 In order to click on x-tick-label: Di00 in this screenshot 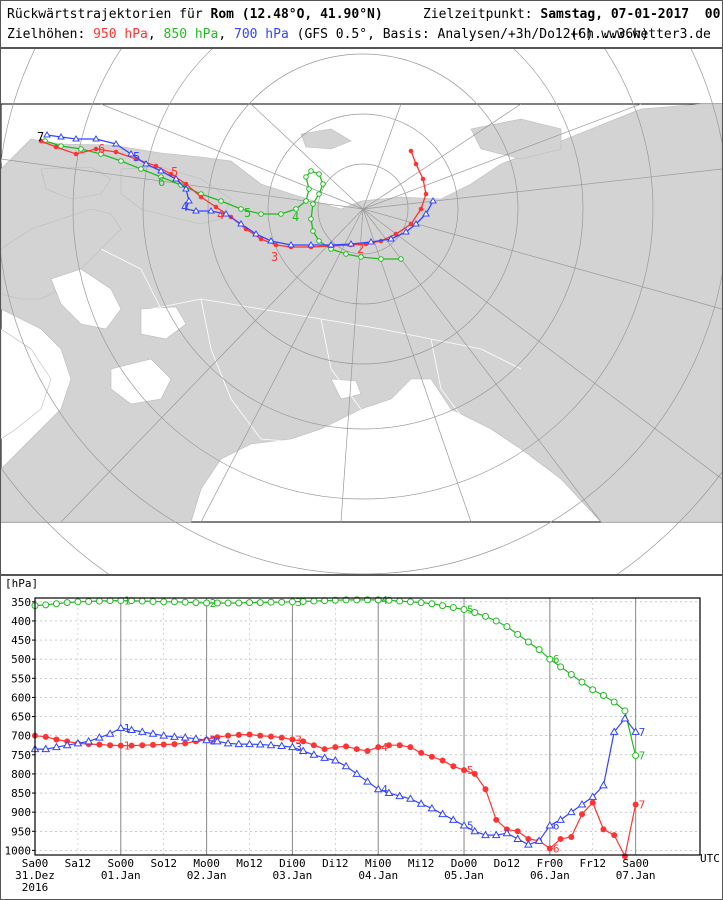, I will do `click(292, 863)`.